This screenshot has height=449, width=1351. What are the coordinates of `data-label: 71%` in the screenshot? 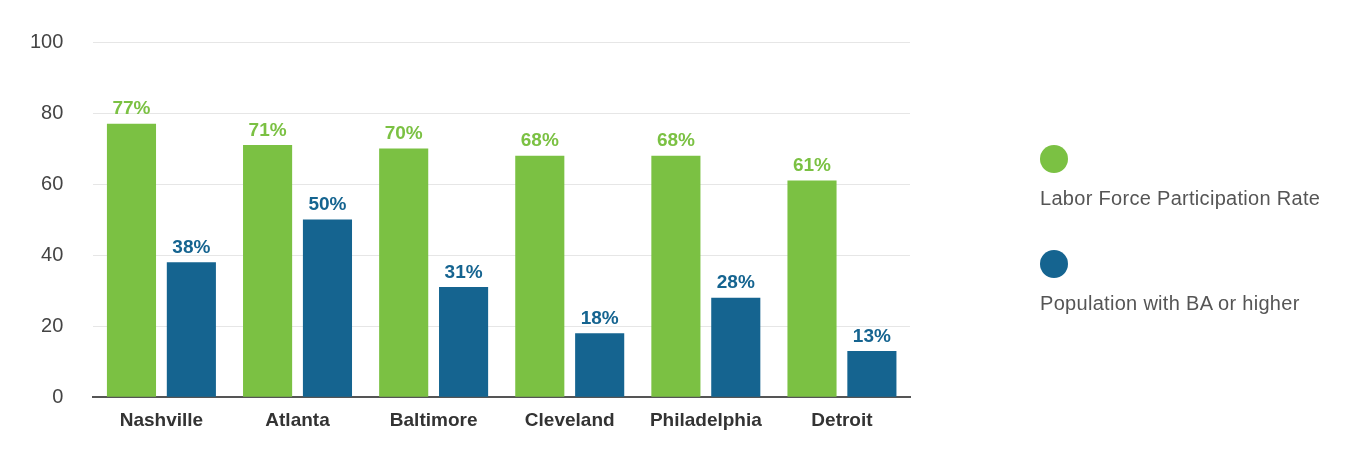 It's located at (267, 129).